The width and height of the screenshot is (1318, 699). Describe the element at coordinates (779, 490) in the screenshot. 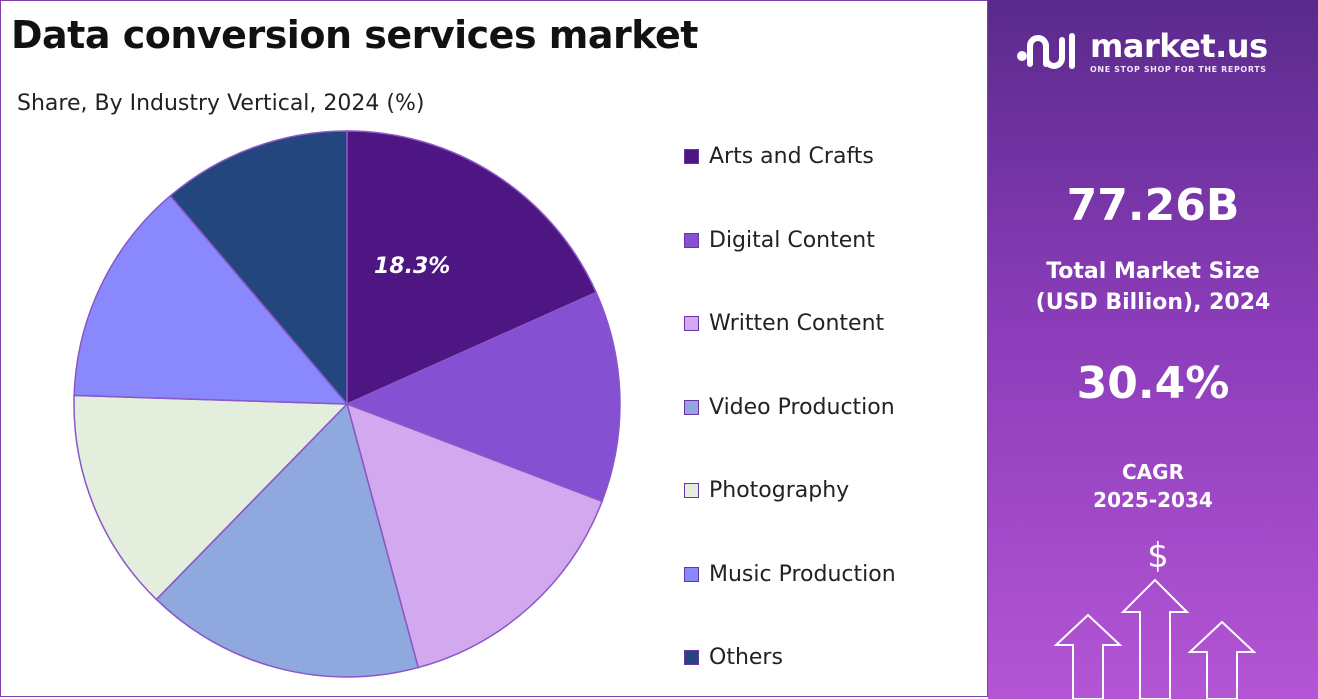

I see `legend-label: Photography` at that location.